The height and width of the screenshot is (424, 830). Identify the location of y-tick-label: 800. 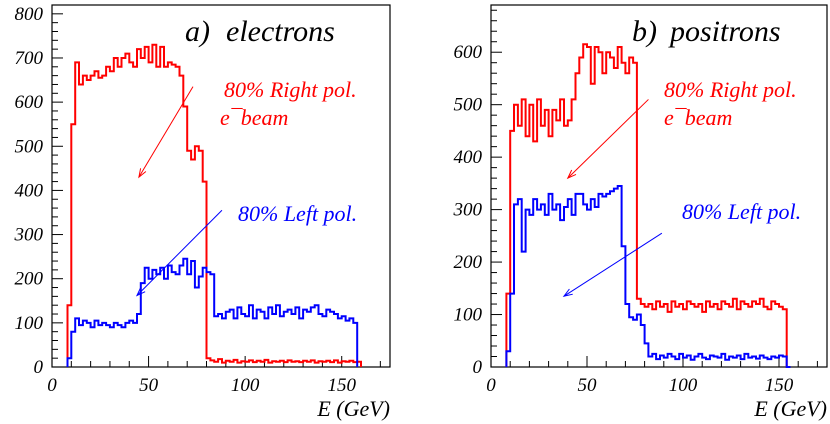
(29, 14).